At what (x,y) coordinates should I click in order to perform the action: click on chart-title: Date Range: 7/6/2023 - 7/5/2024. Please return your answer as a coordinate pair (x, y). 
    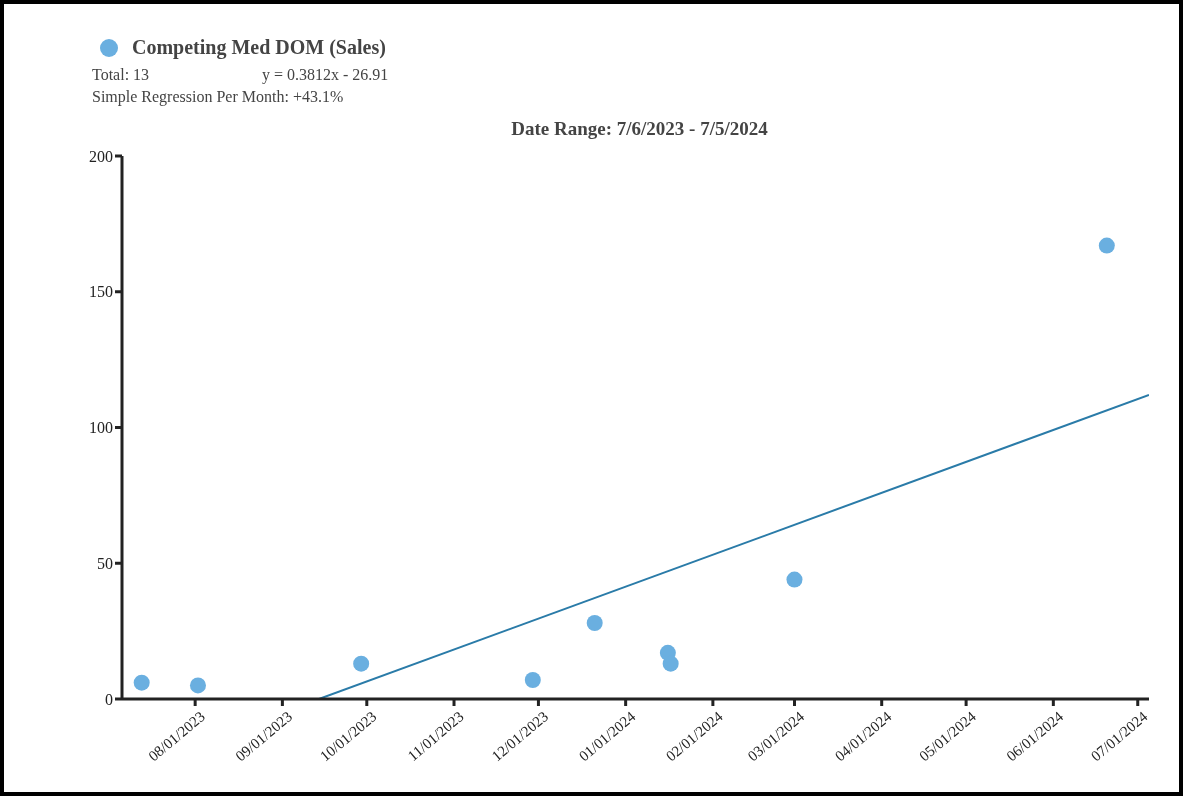
    Looking at the image, I should click on (639, 129).